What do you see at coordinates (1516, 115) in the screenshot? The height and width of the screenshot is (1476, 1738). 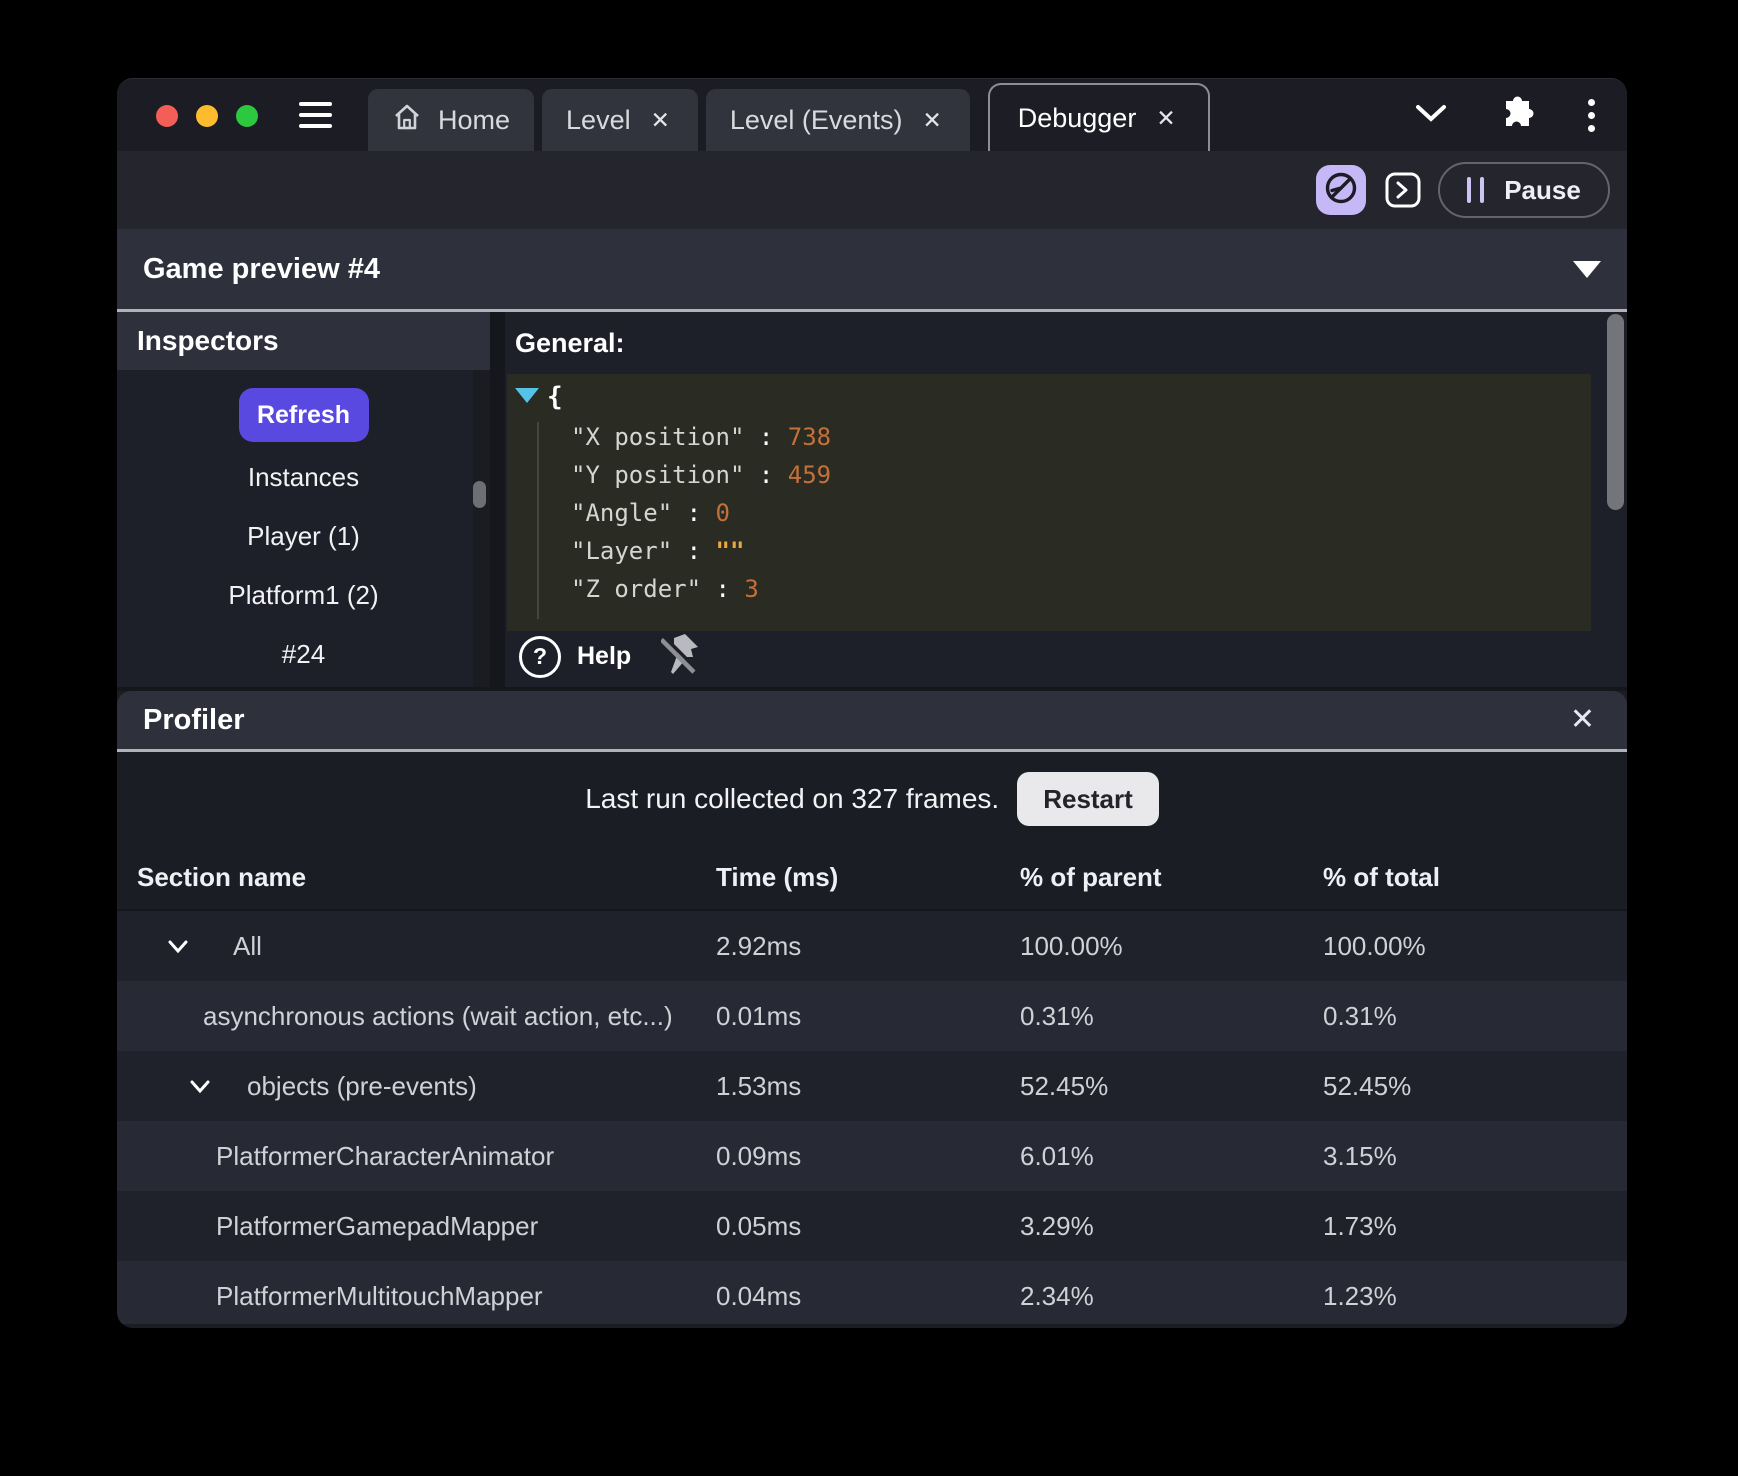 I see `extensions-puzzle-icon` at bounding box center [1516, 115].